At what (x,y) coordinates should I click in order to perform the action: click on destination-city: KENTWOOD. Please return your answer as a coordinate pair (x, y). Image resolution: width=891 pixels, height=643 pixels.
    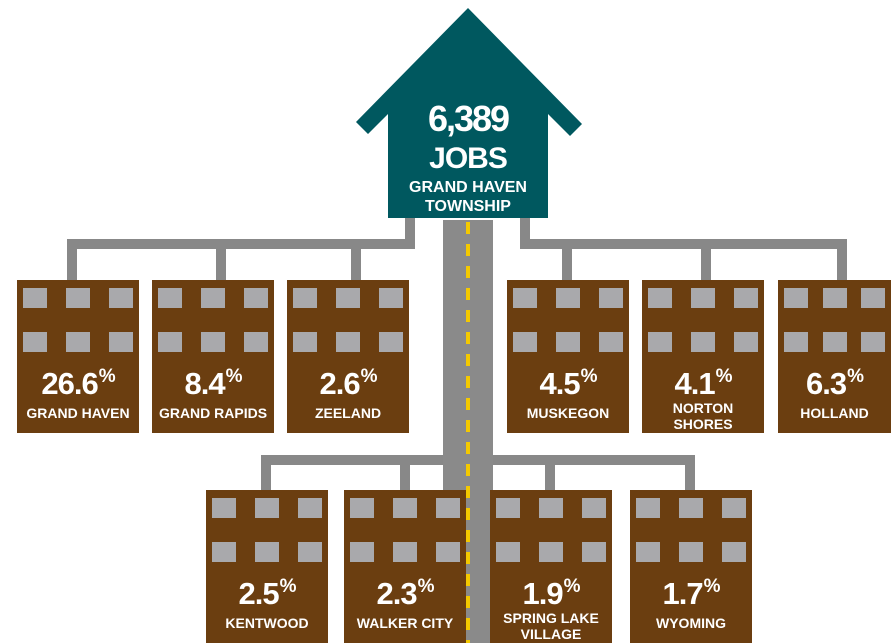
    Looking at the image, I should click on (267, 623).